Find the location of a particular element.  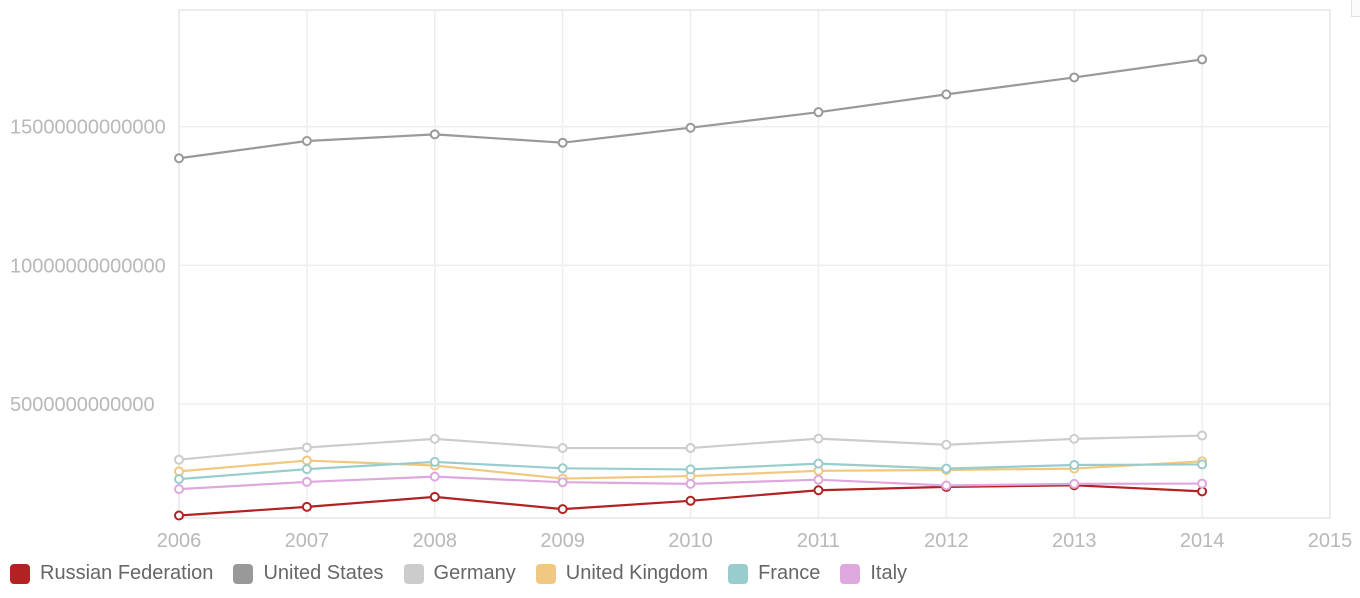

x-tick-label: 2012 is located at coordinates (946, 541).